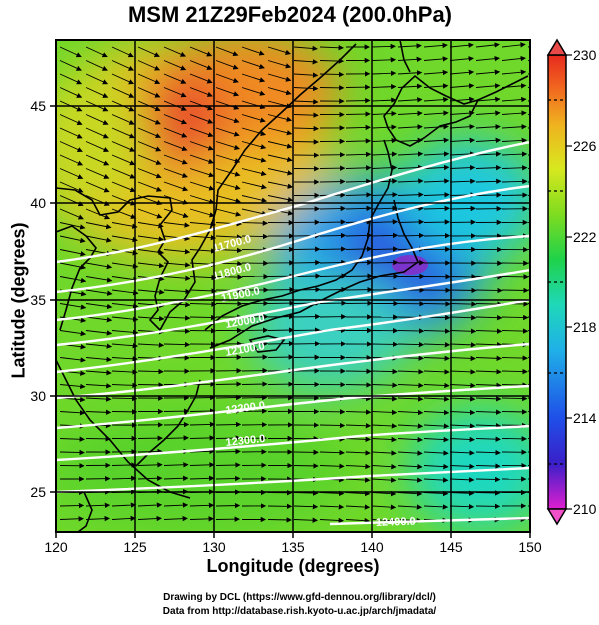  What do you see at coordinates (557, 517) in the screenshot?
I see `colorbar-min-arrow` at bounding box center [557, 517].